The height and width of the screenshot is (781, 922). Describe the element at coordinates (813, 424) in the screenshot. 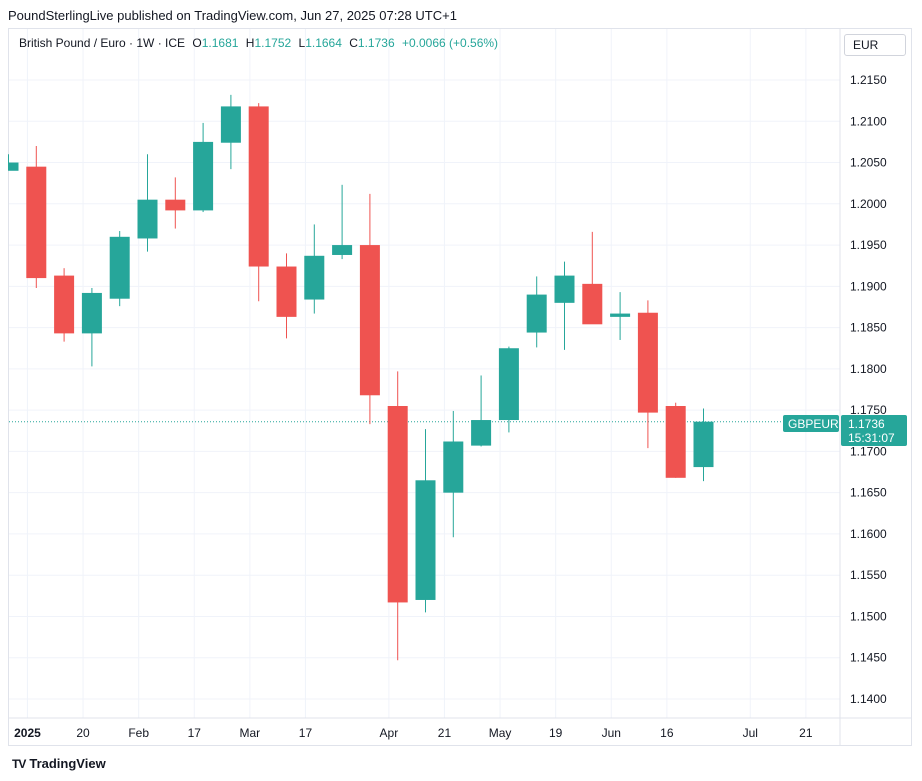

I see `price-tag-symbol: GBPEUR` at that location.